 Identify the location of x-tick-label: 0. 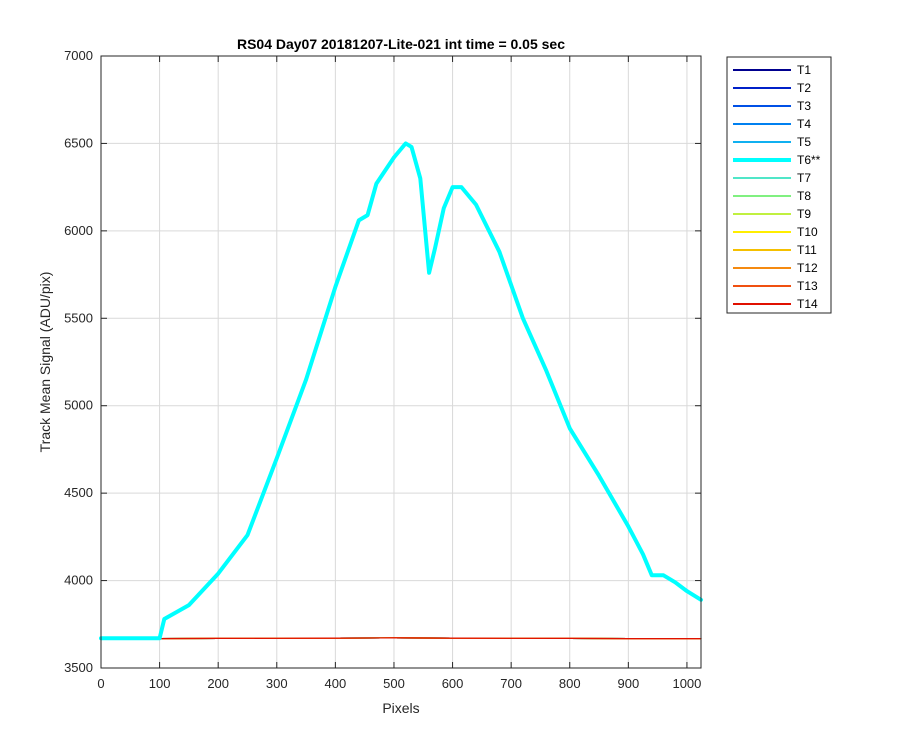
(100, 683).